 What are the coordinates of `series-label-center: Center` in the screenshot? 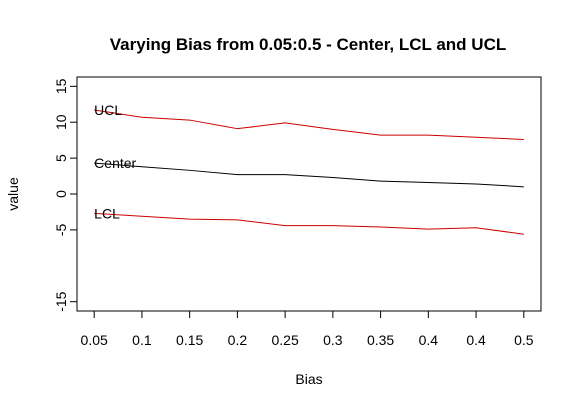 It's located at (115, 163).